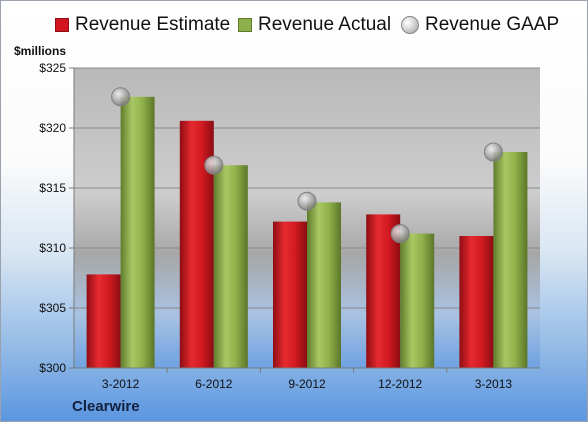  Describe the element at coordinates (52, 68) in the screenshot. I see `y-tick-label: $325` at that location.